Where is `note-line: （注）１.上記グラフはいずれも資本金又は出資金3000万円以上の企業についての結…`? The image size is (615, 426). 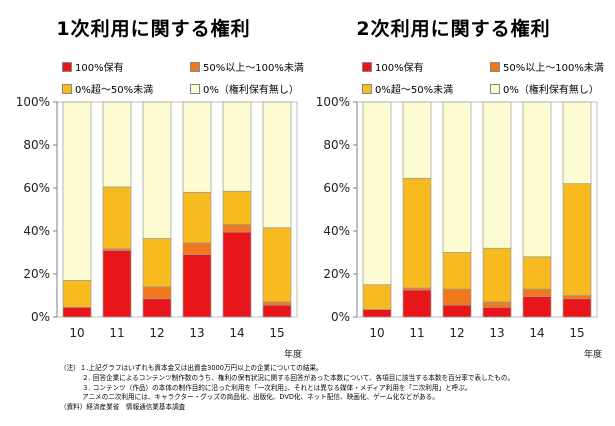 note-line: （注）１.上記グラフはいずれも資本金又は出資金3000万円以上の企業についての結… is located at coordinates (191, 368).